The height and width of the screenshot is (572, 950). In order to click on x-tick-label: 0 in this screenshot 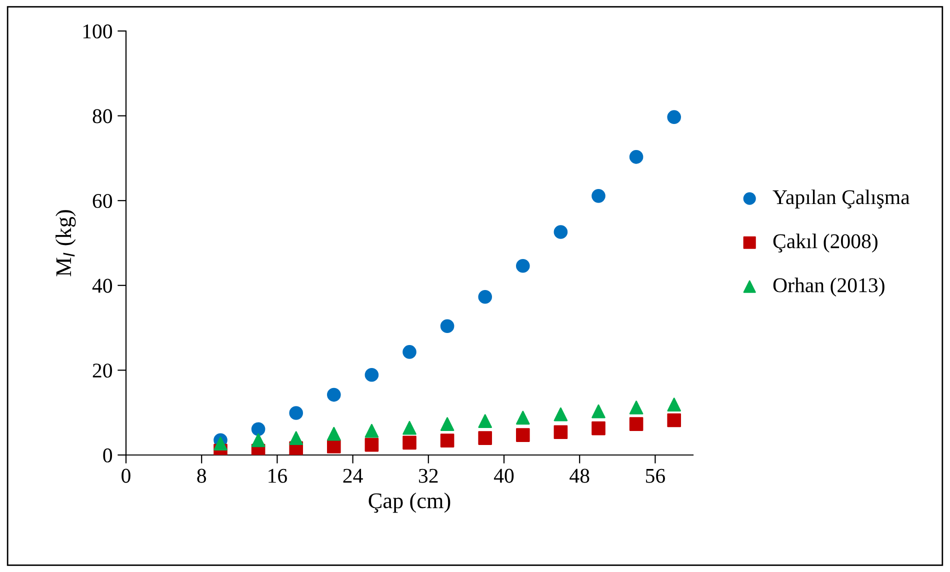, I will do `click(126, 475)`.